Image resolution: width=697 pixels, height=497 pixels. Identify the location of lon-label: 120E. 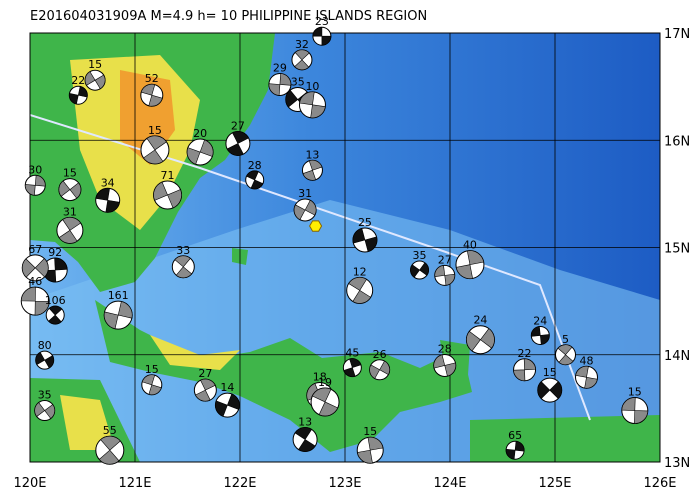
(29, 483).